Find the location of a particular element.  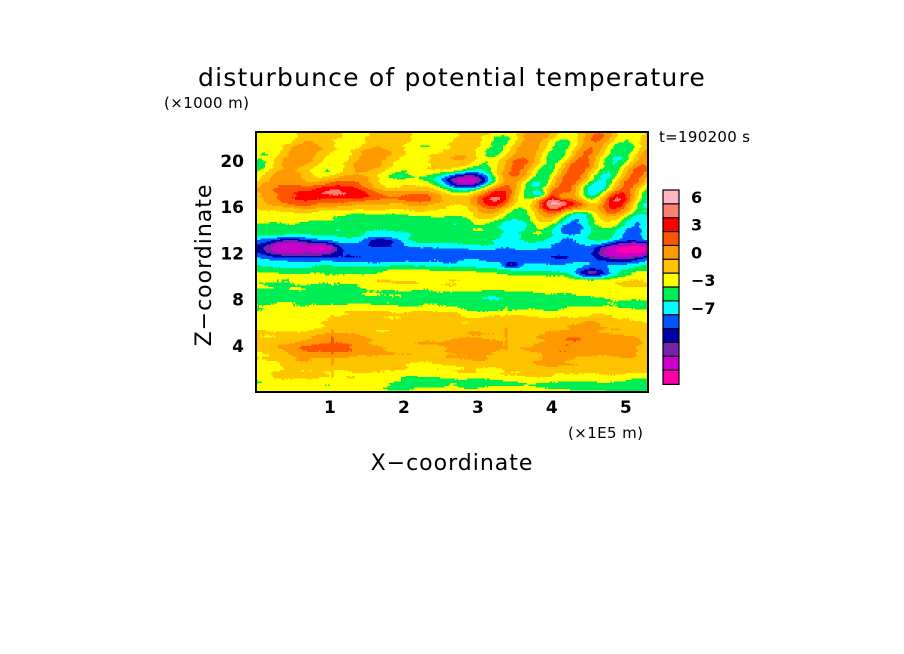

x-axis-label: X−coordinate is located at coordinates (452, 463).